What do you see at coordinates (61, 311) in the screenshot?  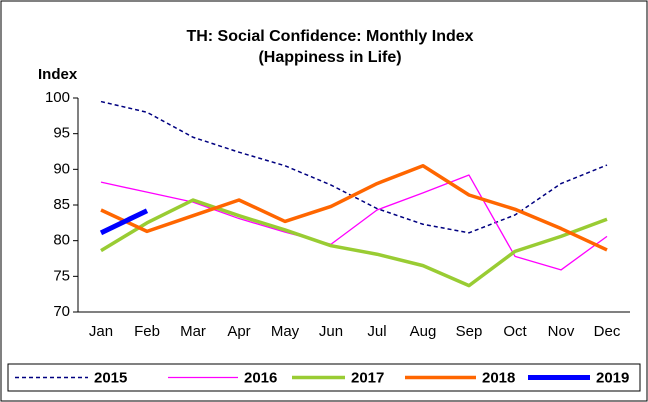 I see `y-tick-label: 70` at bounding box center [61, 311].